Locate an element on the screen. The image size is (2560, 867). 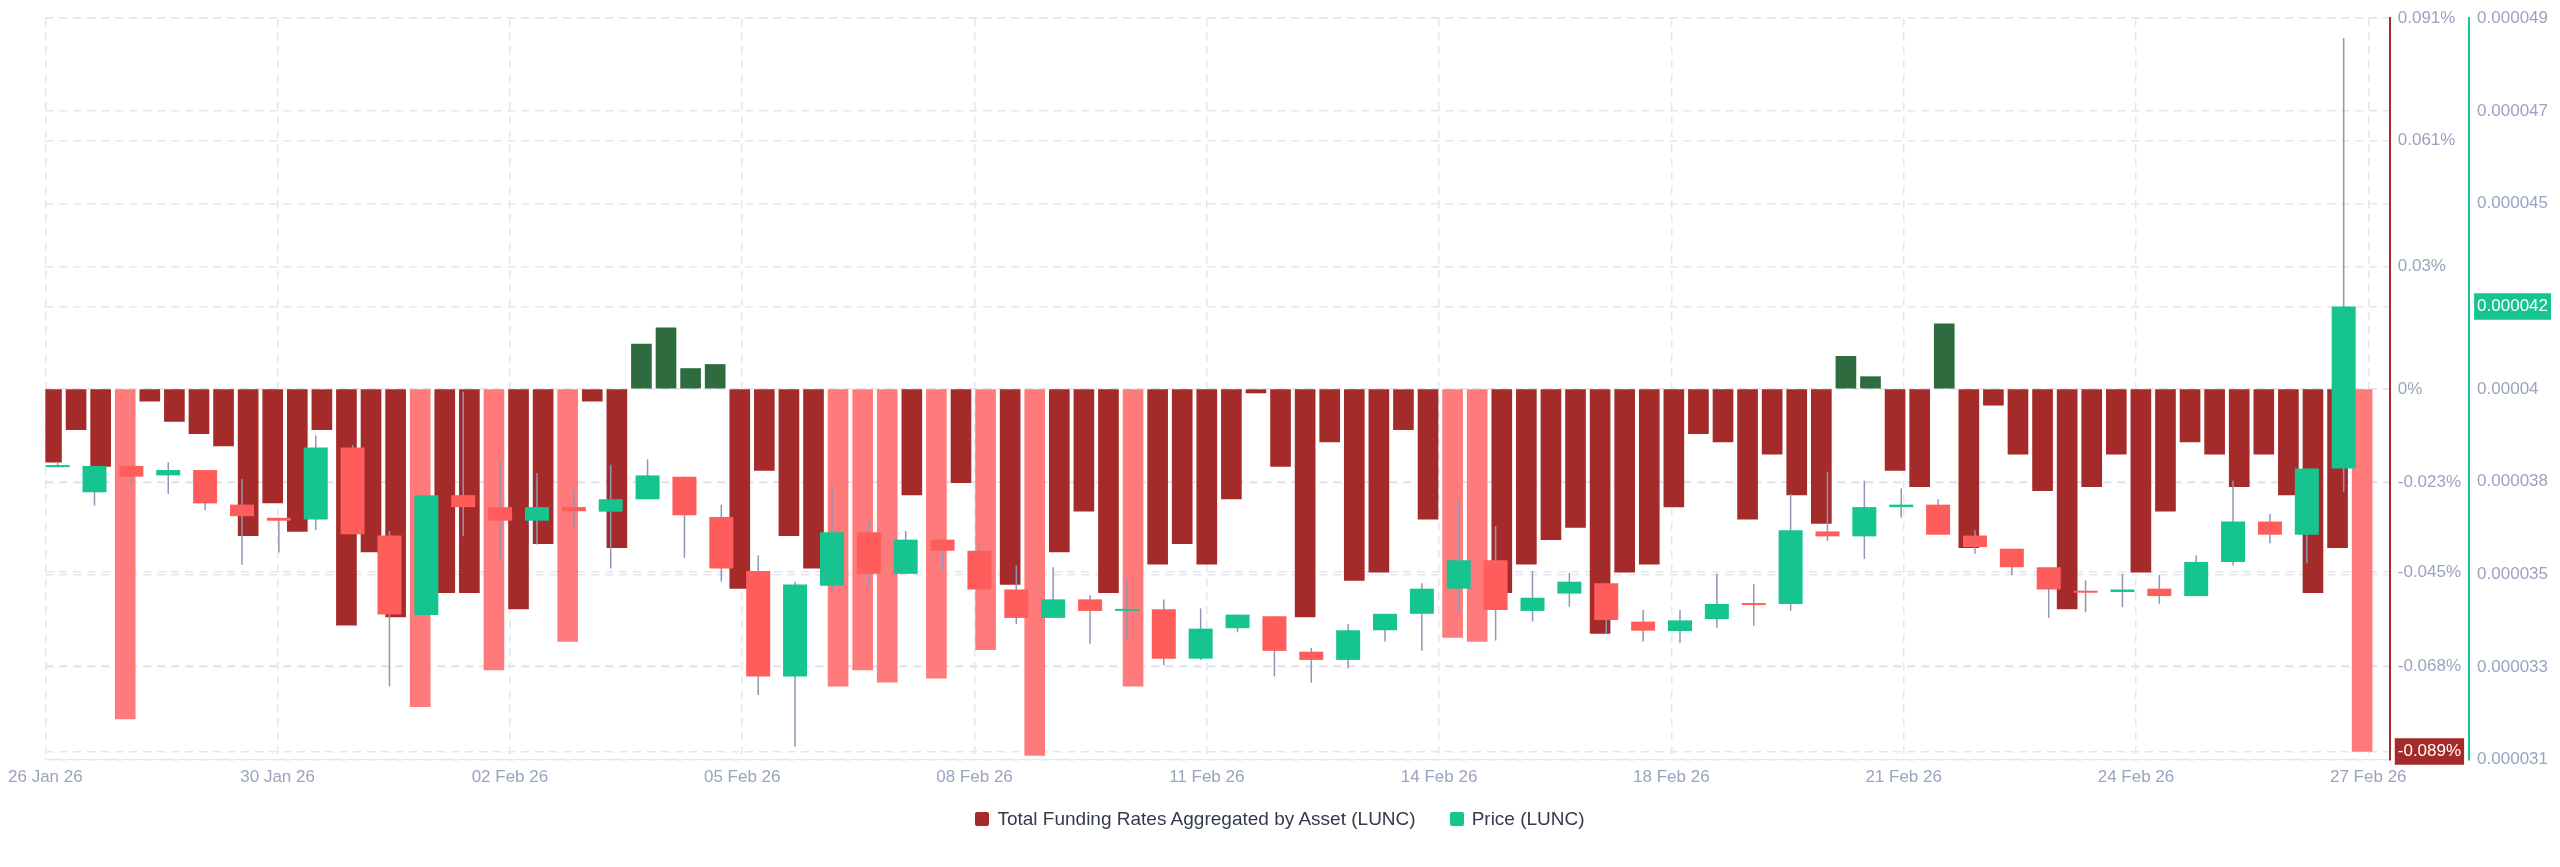
y-tick-label: 0.061% is located at coordinates (2426, 140).